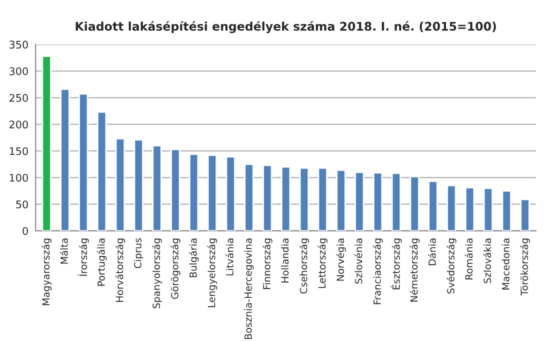 The height and width of the screenshot is (342, 547). What do you see at coordinates (432, 252) in the screenshot?
I see `x-tick-label: Dánia` at bounding box center [432, 252].